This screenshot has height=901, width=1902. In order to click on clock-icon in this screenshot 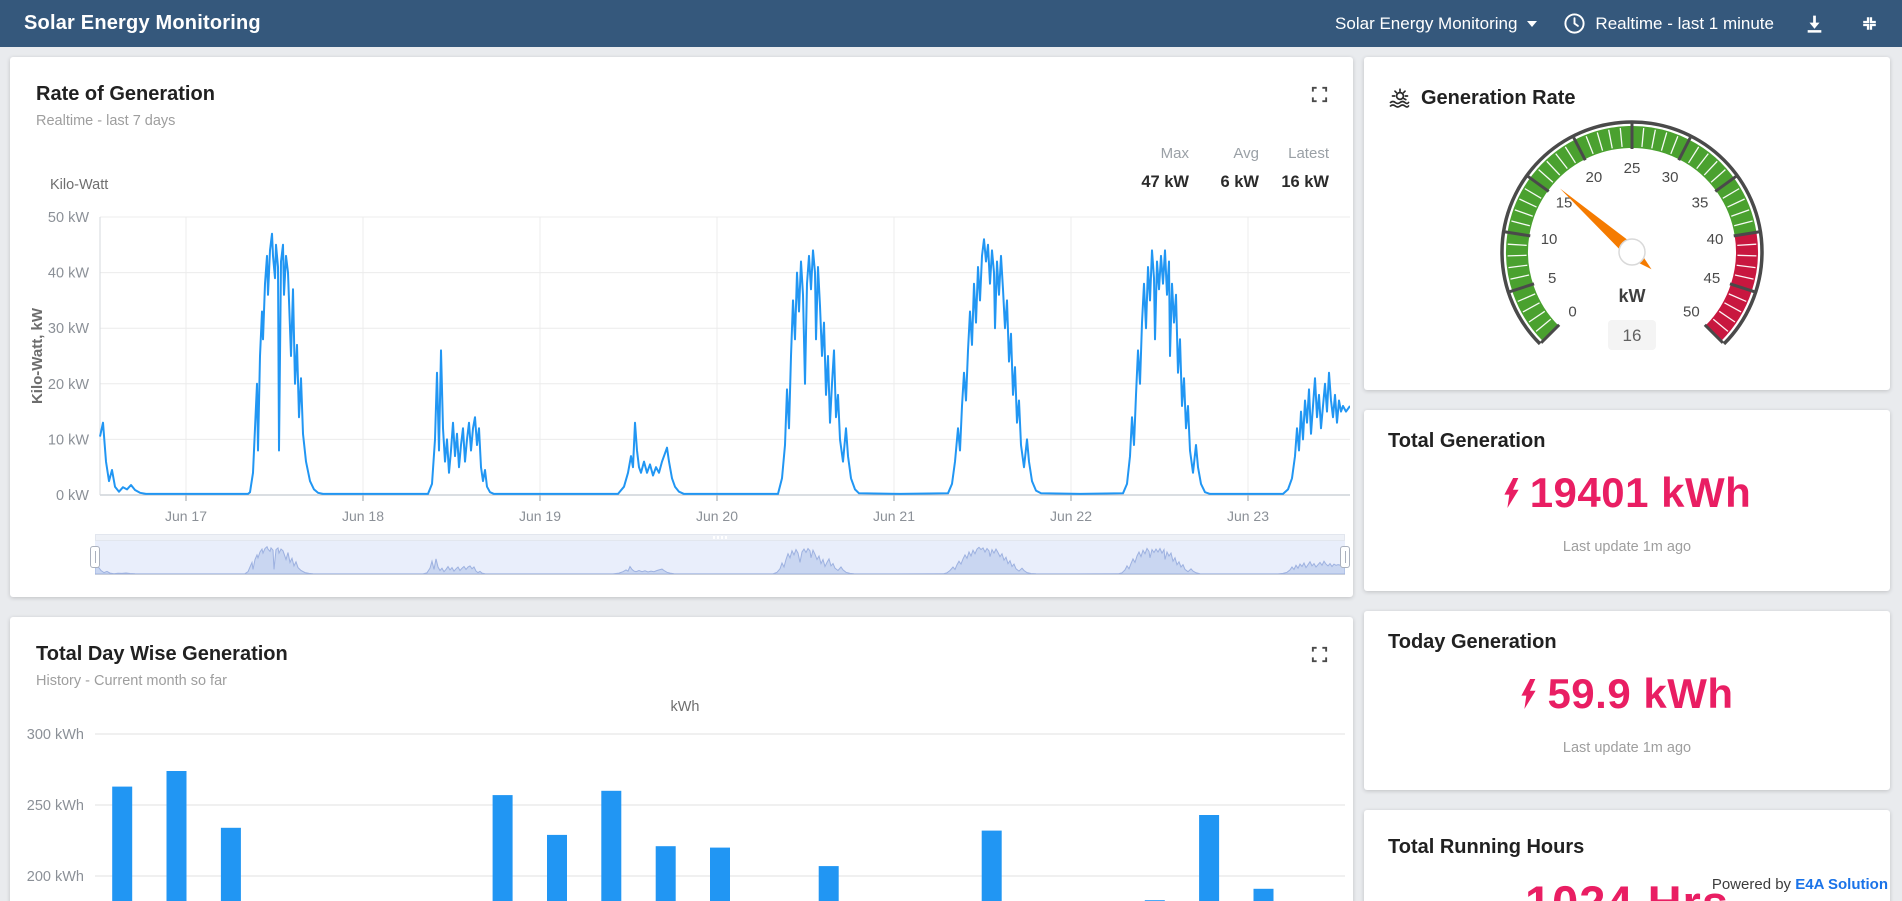, I will do `click(1574, 23)`.